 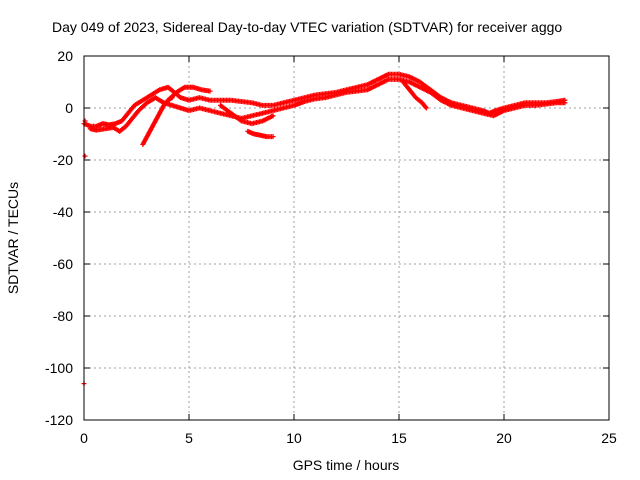 I want to click on y-tick-label: -80, so click(x=63, y=316).